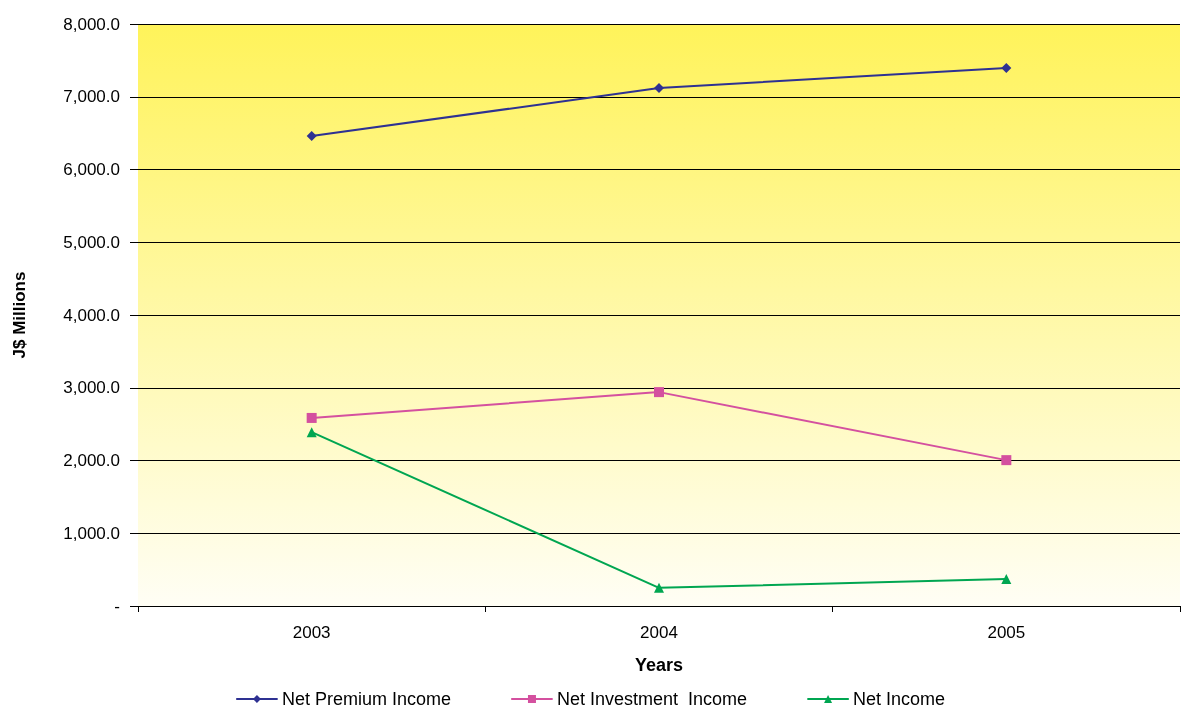 The height and width of the screenshot is (713, 1181). I want to click on legend-label: Net Income, so click(899, 699).